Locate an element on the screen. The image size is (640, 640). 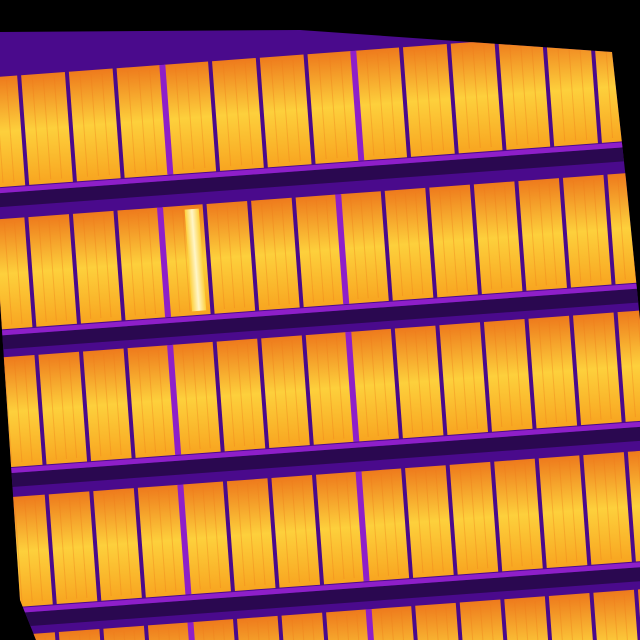
hotspot is located at coordinates (195, 260).